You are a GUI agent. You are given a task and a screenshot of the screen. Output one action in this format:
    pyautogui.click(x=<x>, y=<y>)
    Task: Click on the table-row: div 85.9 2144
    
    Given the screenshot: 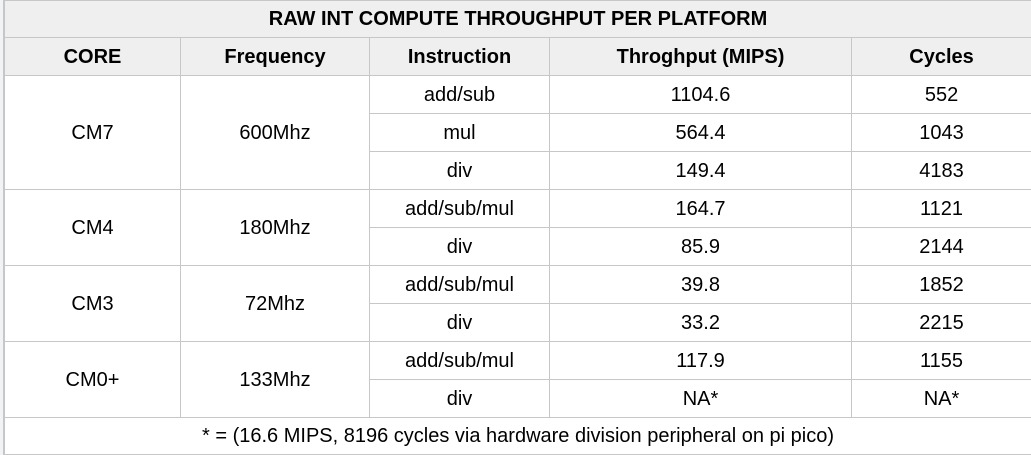 What is the action you would take?
    pyautogui.click(x=518, y=246)
    